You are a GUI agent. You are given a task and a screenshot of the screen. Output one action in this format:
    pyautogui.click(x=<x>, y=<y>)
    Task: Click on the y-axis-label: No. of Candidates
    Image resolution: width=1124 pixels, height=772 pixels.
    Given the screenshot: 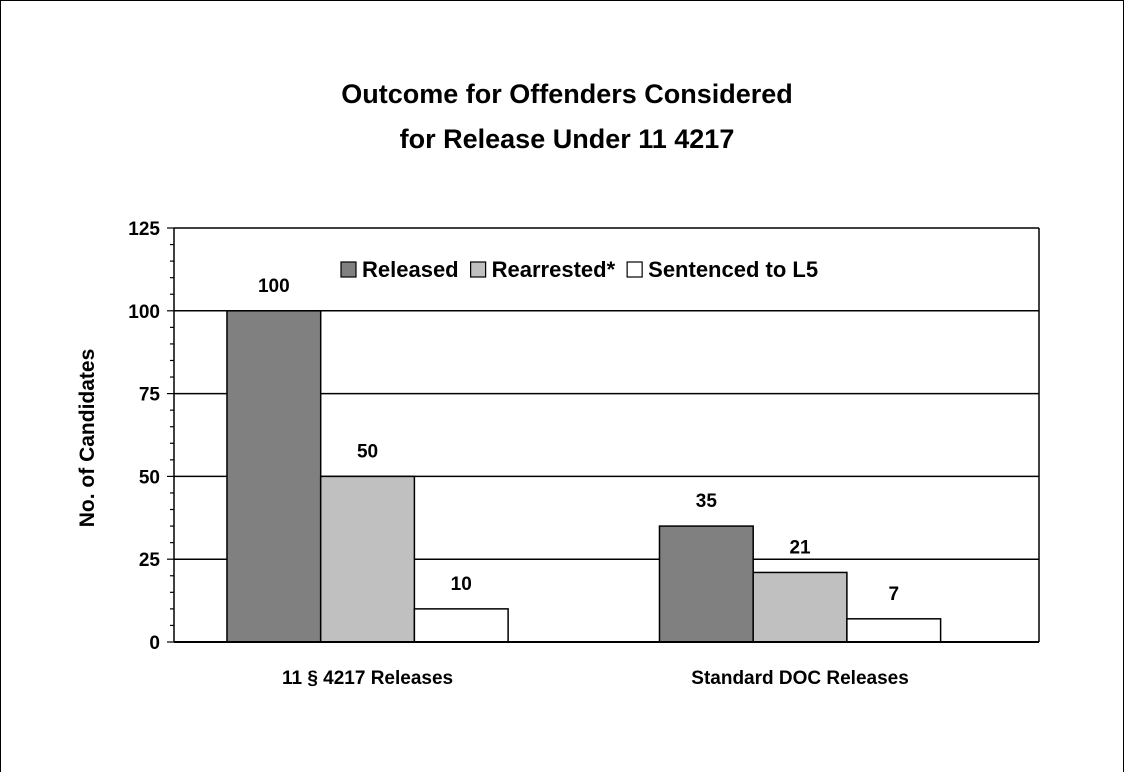 What is the action you would take?
    pyautogui.click(x=87, y=438)
    